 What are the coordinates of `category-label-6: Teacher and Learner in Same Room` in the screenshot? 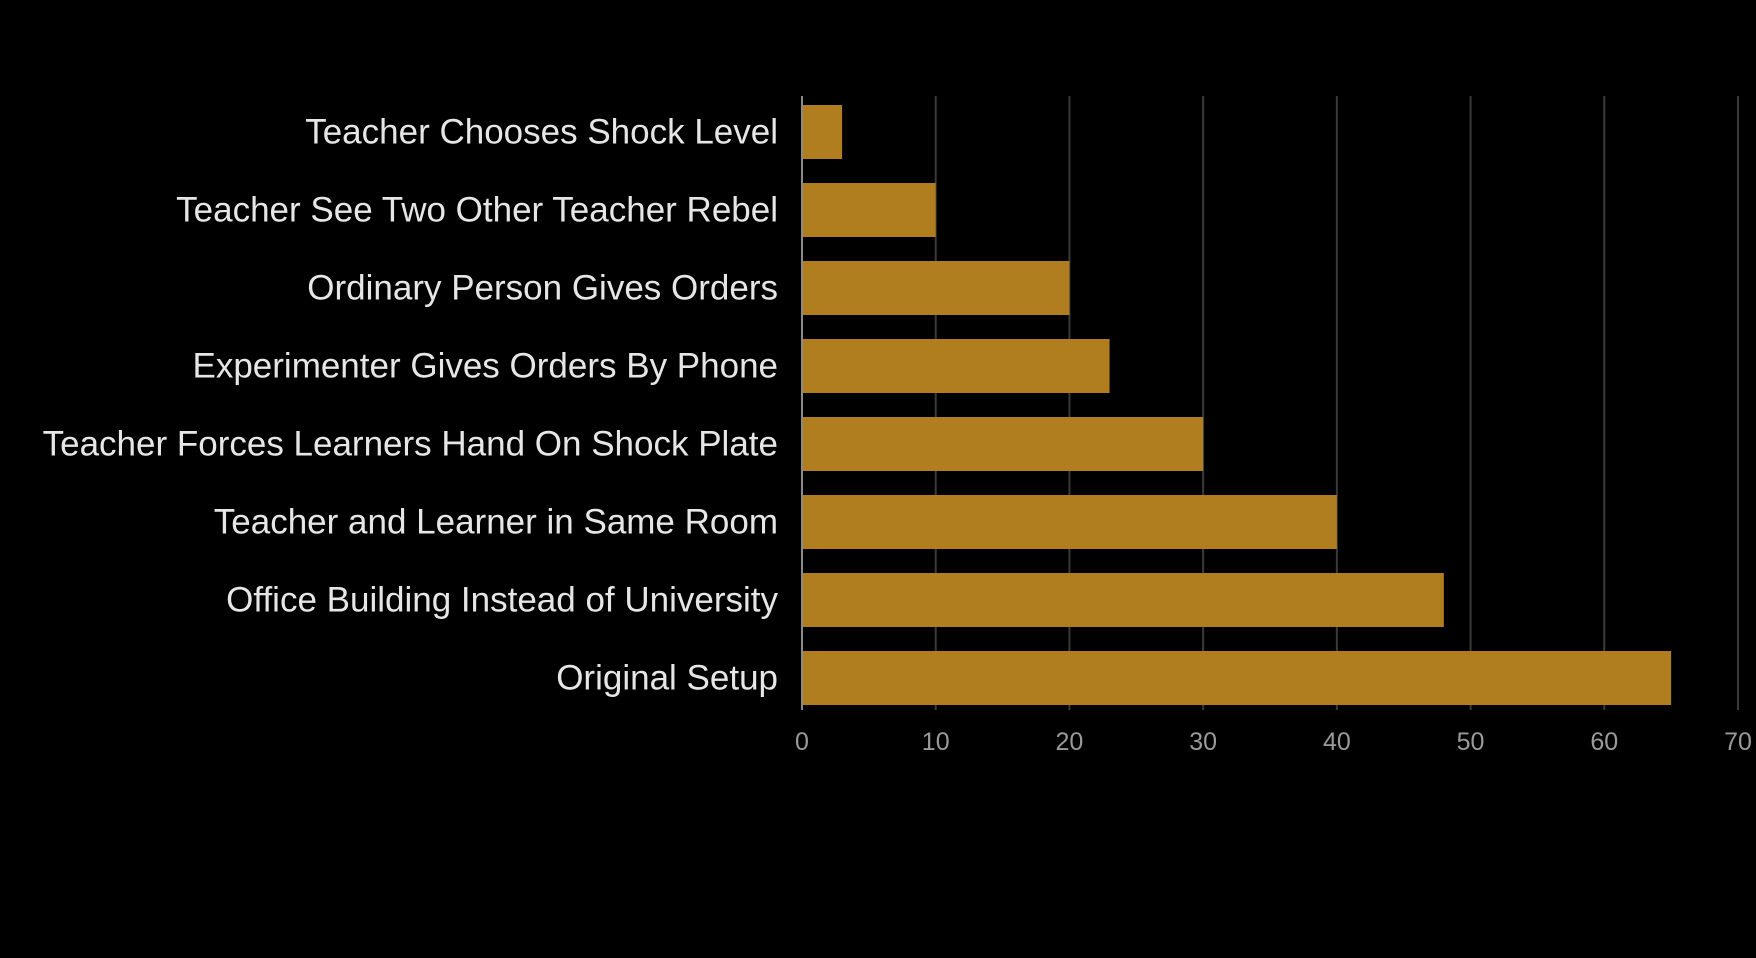 It's located at (496, 522).